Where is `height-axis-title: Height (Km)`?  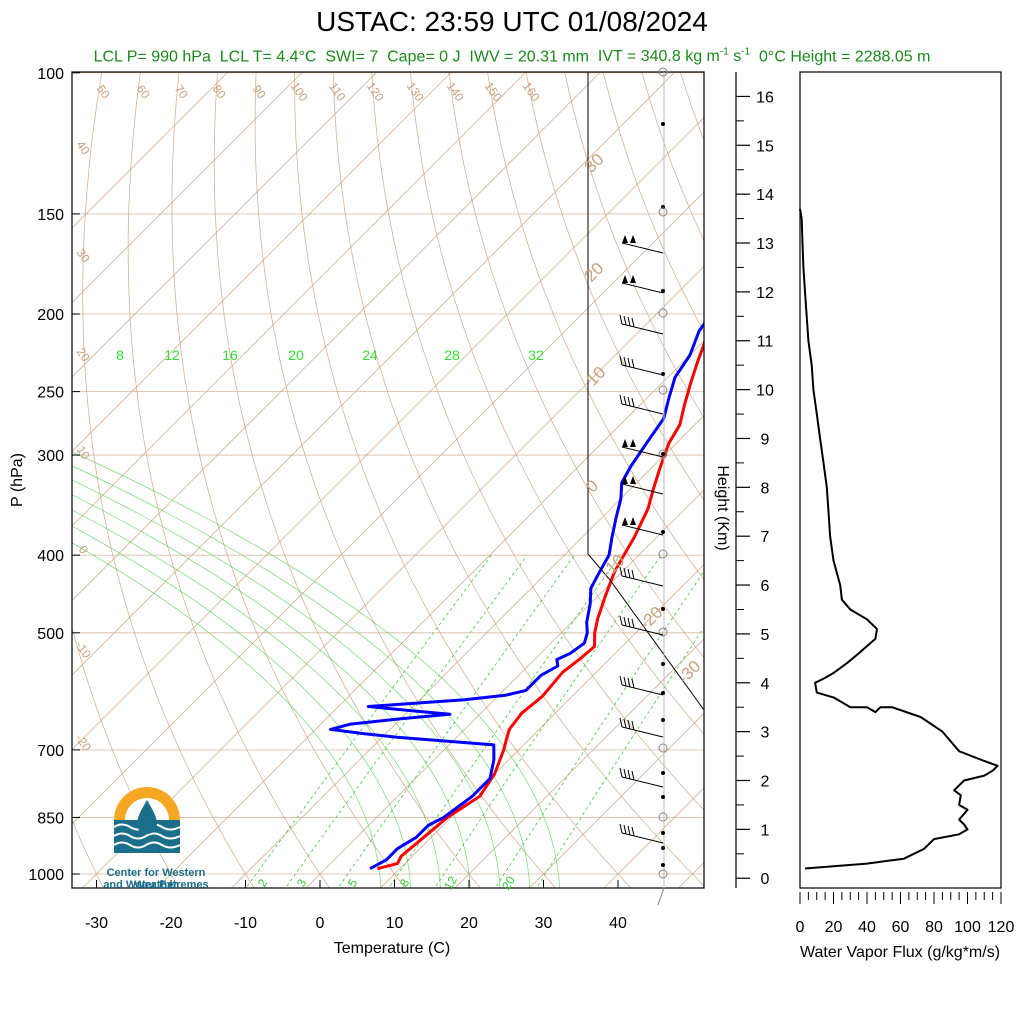 height-axis-title: Height (Km) is located at coordinates (722, 507).